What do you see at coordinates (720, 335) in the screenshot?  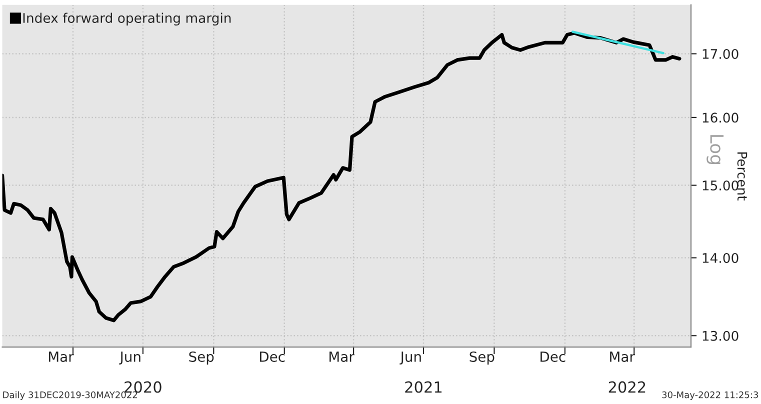 I see `y-tick-label: 13.00` at bounding box center [720, 335].